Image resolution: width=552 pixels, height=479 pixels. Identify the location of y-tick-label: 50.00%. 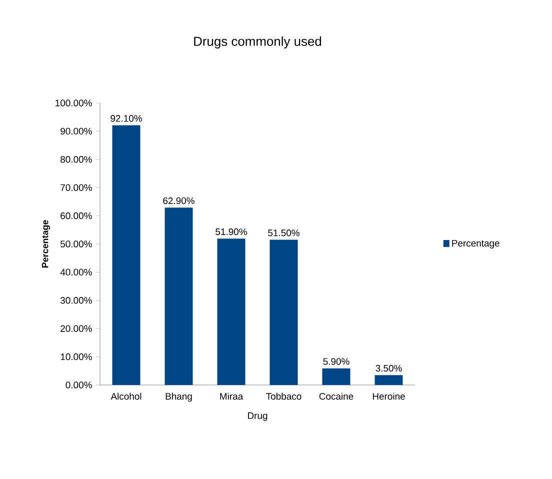
(76, 244).